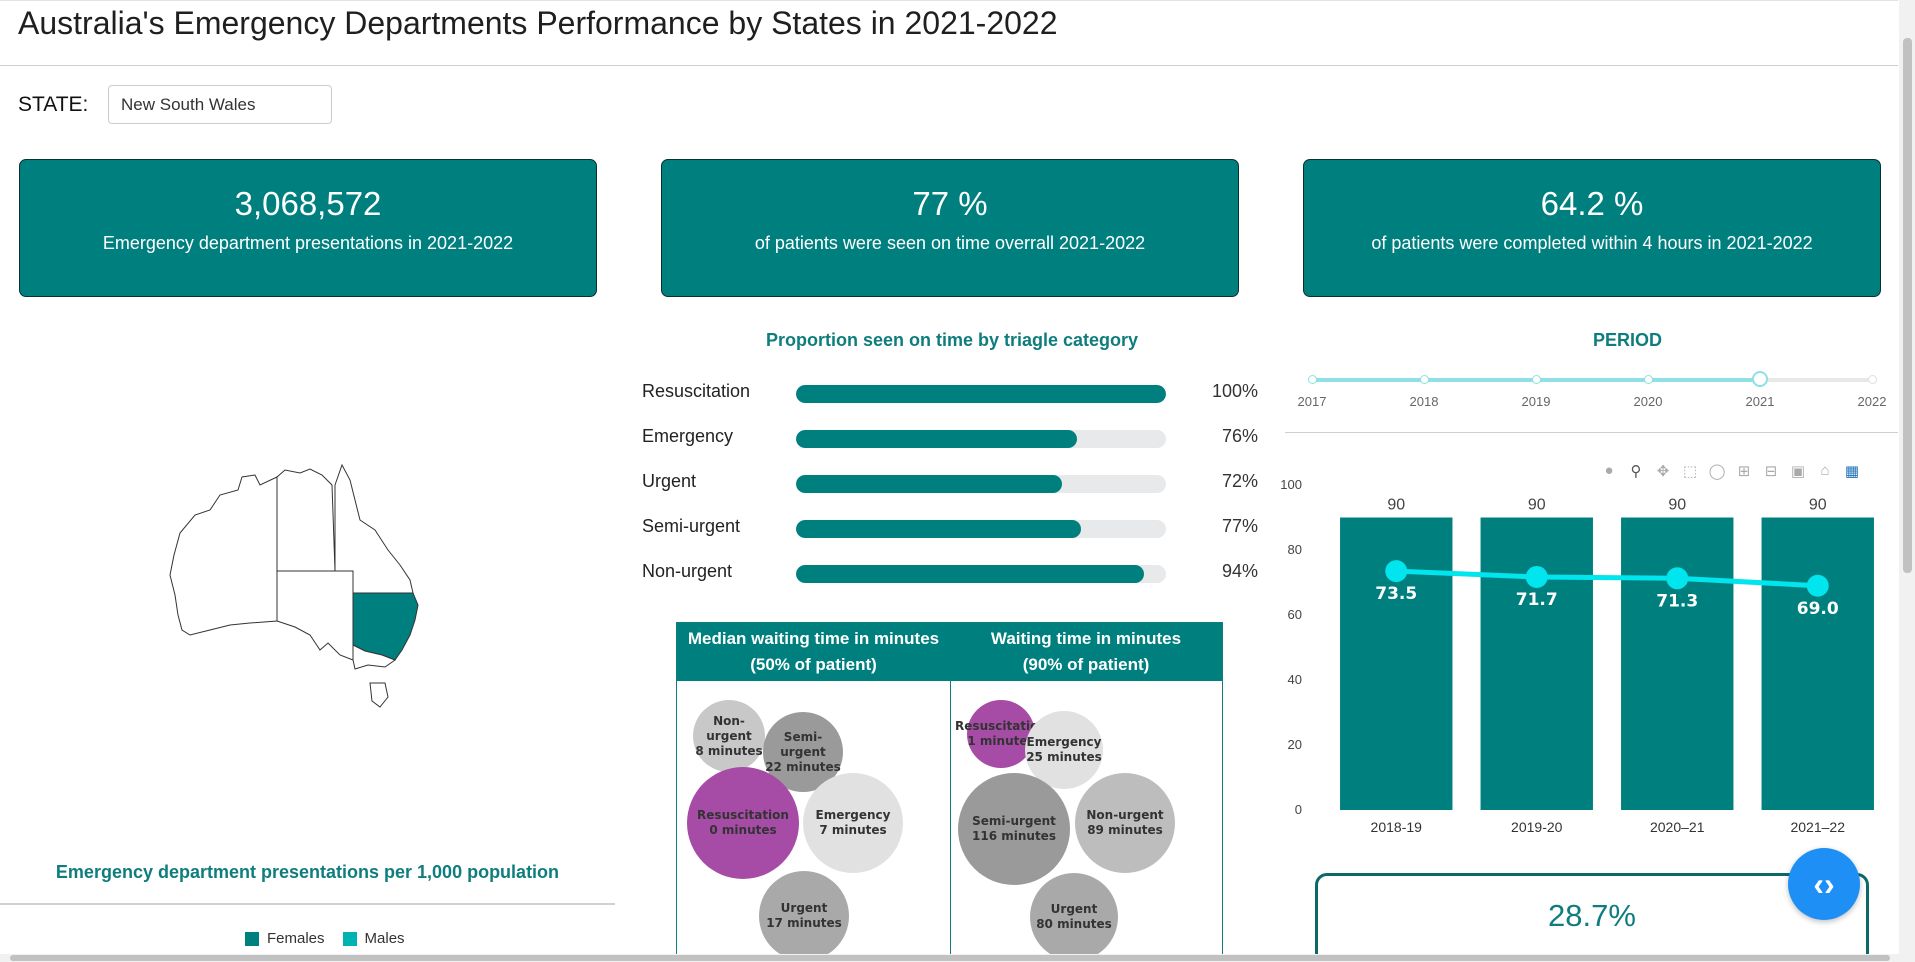  What do you see at coordinates (1609, 470) in the screenshot?
I see `camera-icon: ●` at bounding box center [1609, 470].